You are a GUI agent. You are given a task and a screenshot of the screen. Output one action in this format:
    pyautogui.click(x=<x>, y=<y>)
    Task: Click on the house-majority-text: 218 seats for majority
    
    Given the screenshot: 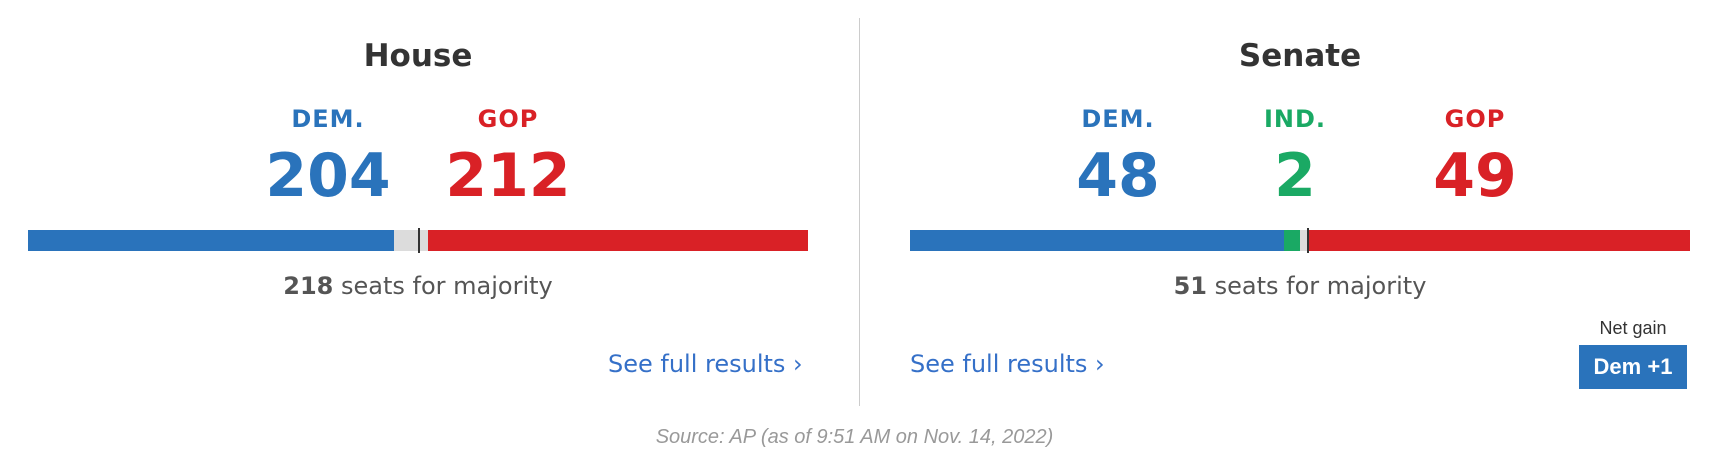 What is the action you would take?
    pyautogui.click(x=418, y=286)
    